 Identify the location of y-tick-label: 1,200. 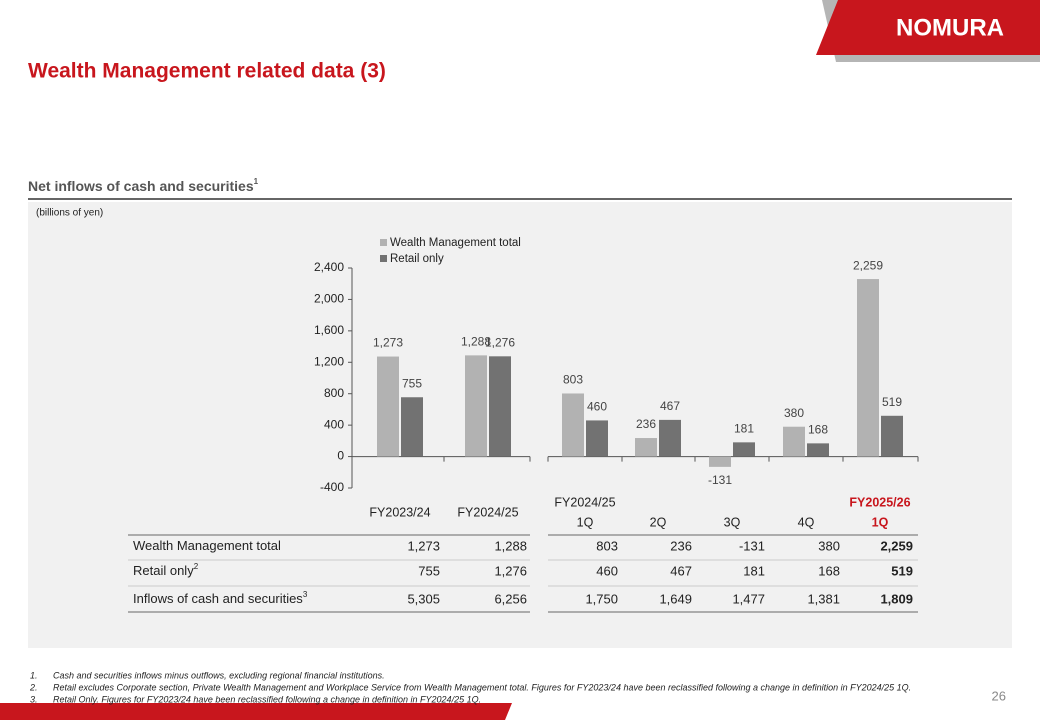
(329, 361).